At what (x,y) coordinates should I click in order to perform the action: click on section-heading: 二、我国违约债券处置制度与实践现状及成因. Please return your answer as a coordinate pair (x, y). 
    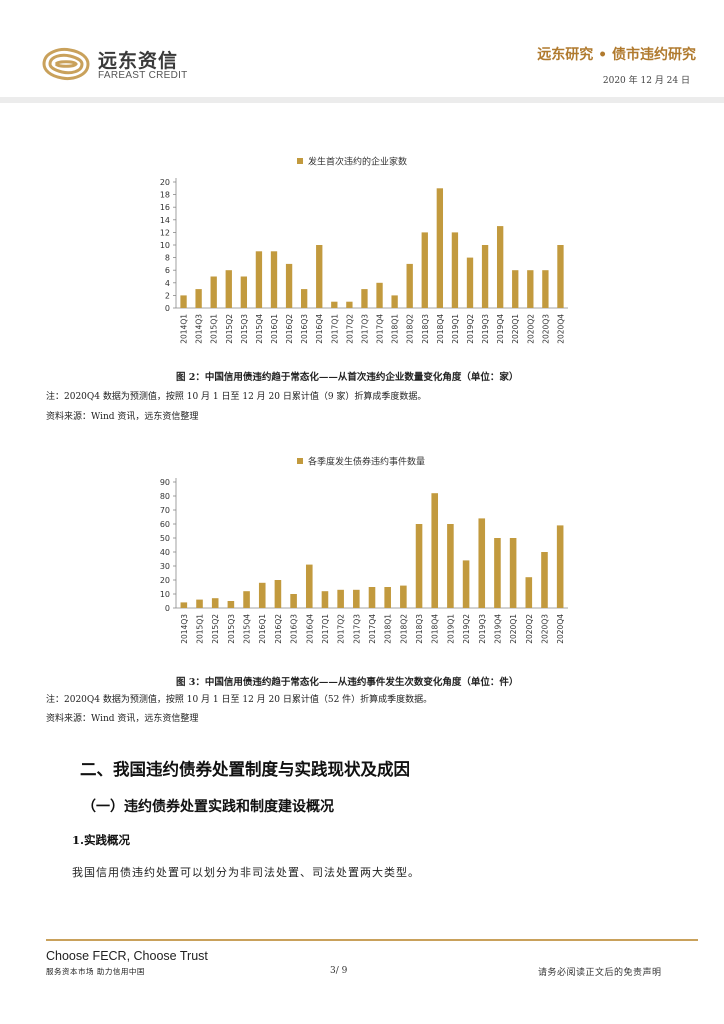
    Looking at the image, I should click on (245, 769).